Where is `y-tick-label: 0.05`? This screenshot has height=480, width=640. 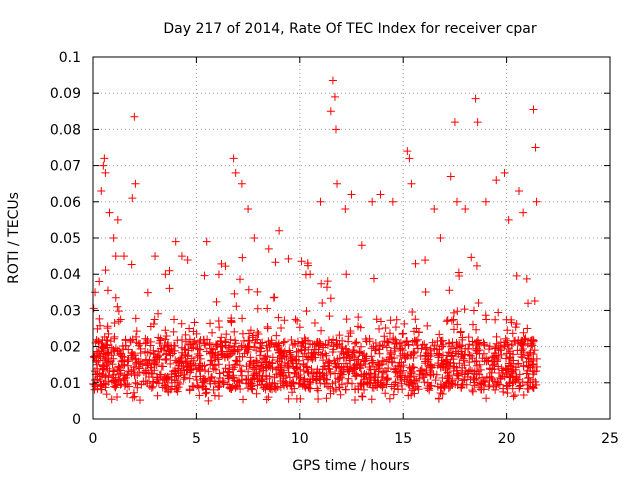
y-tick-label: 0.05 is located at coordinates (65, 239).